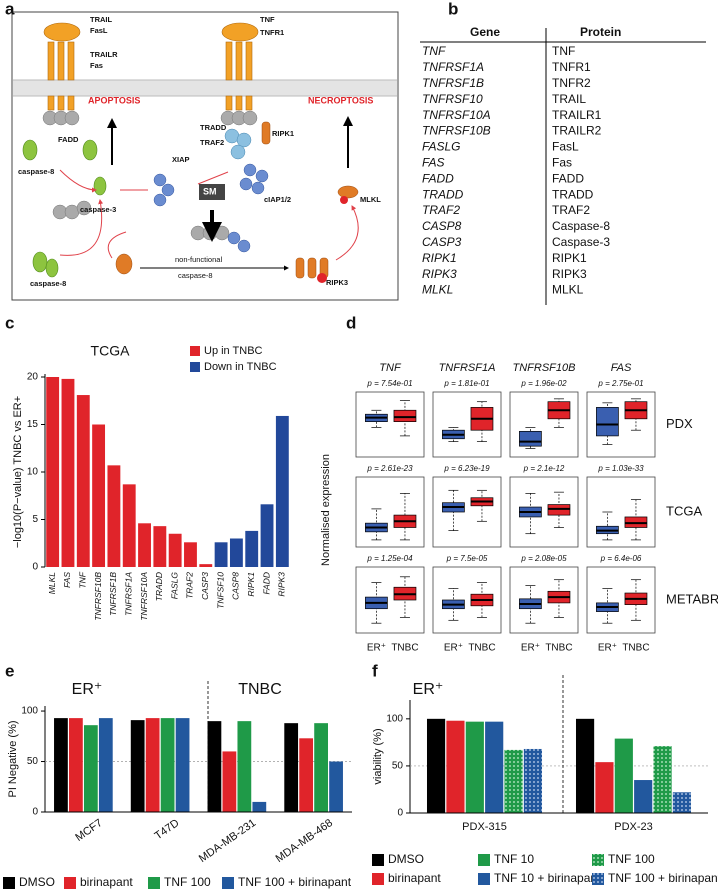  What do you see at coordinates (544, 468) in the screenshot?
I see `p-value: p = 2.1e-12` at bounding box center [544, 468].